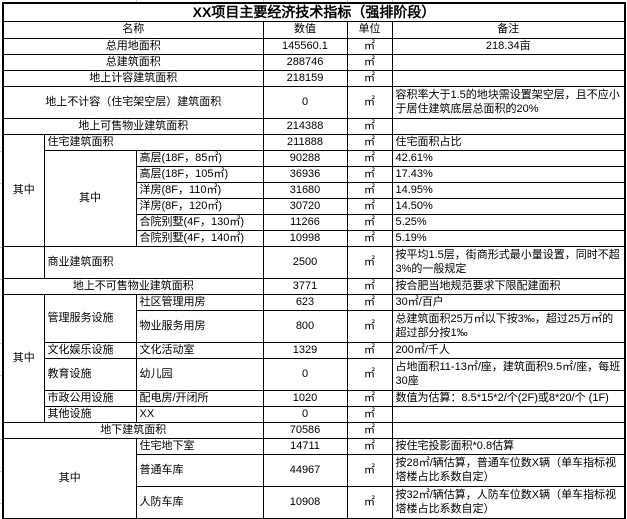 The height and width of the screenshot is (519, 627). I want to click on cell-remark: 14.95%, so click(508, 190).